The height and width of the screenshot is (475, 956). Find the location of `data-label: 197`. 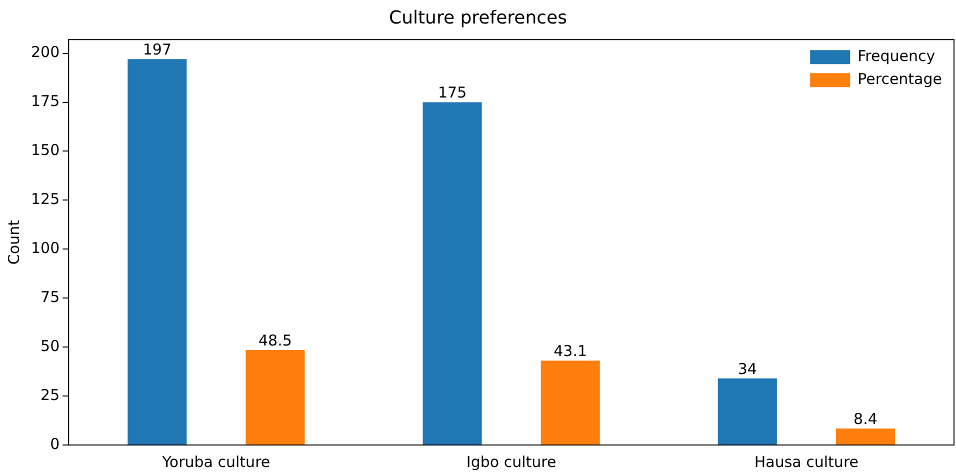

data-label: 197 is located at coordinates (157, 49).